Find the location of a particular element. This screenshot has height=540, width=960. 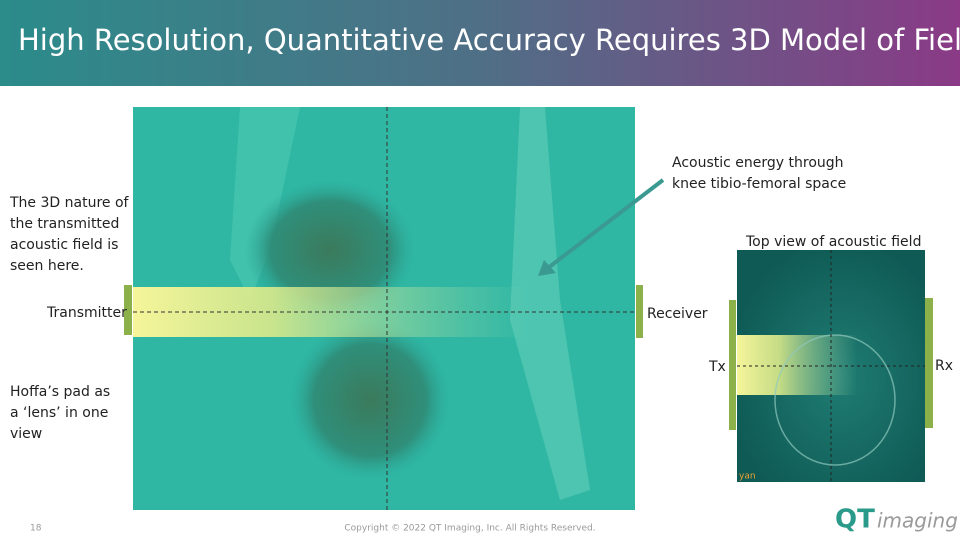

rx-label: Rx is located at coordinates (944, 366).